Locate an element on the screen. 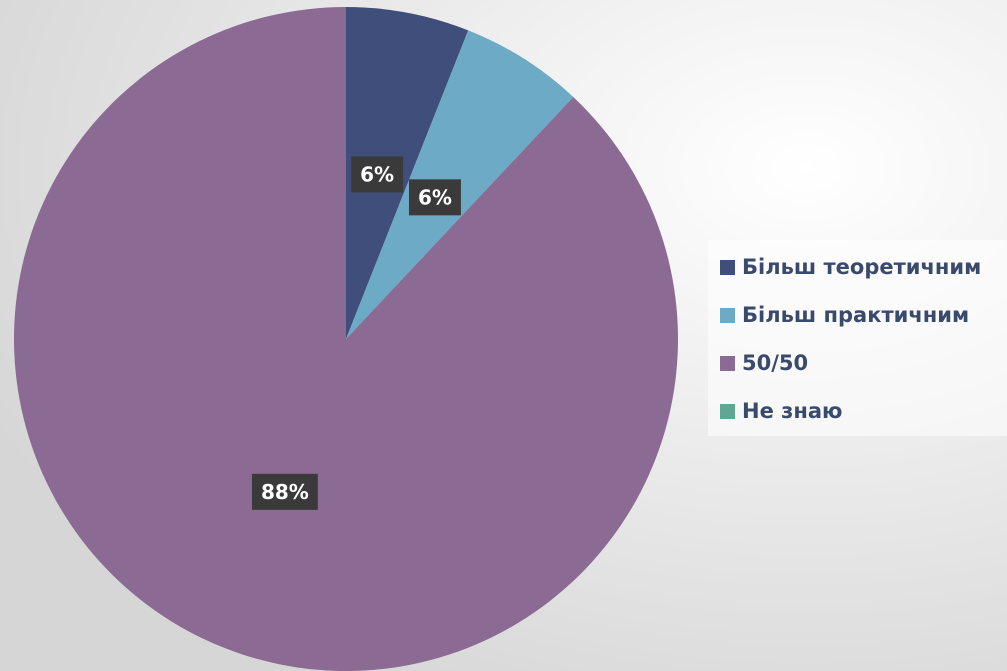  pie-slice is located at coordinates (407, 173).